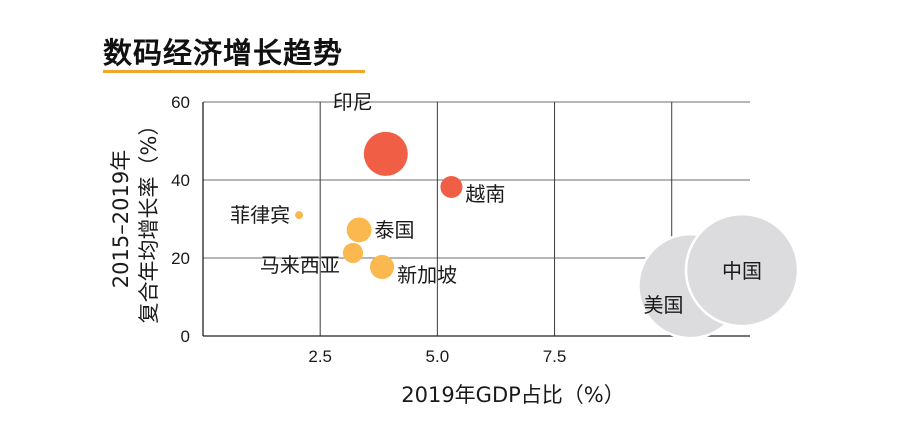  What do you see at coordinates (513, 395) in the screenshot?
I see `x-axis-label: 2019年GDP占比（%）` at bounding box center [513, 395].